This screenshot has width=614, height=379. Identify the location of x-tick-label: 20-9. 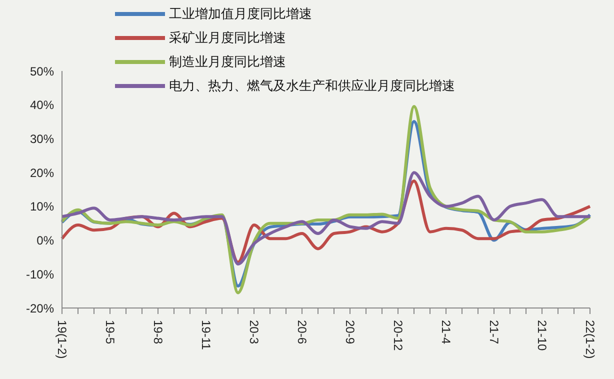
(350, 332).